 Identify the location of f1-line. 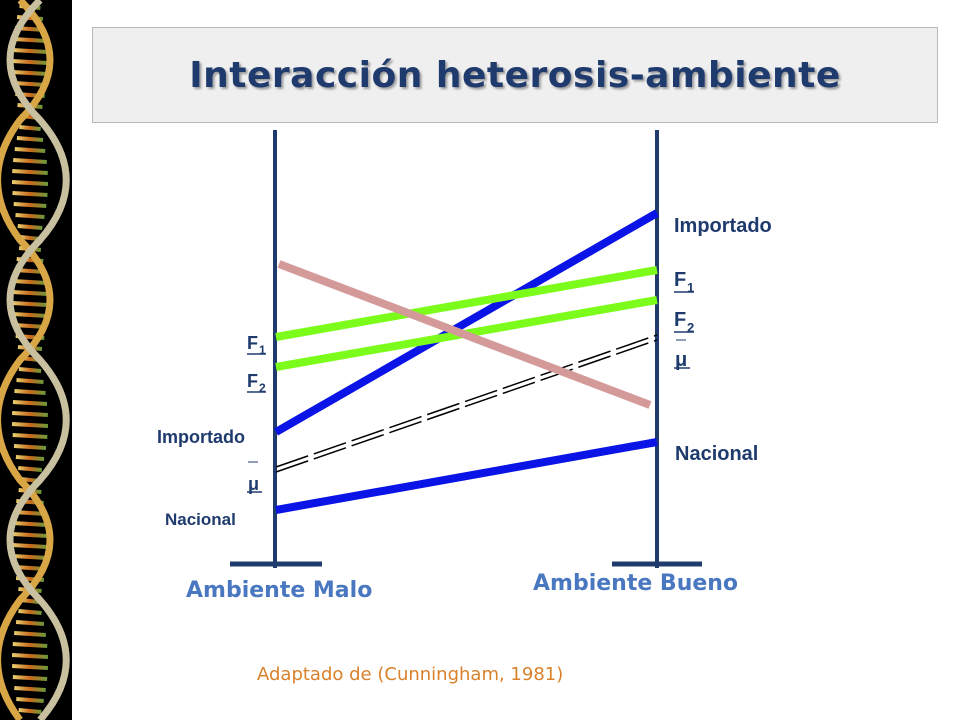
(466, 303).